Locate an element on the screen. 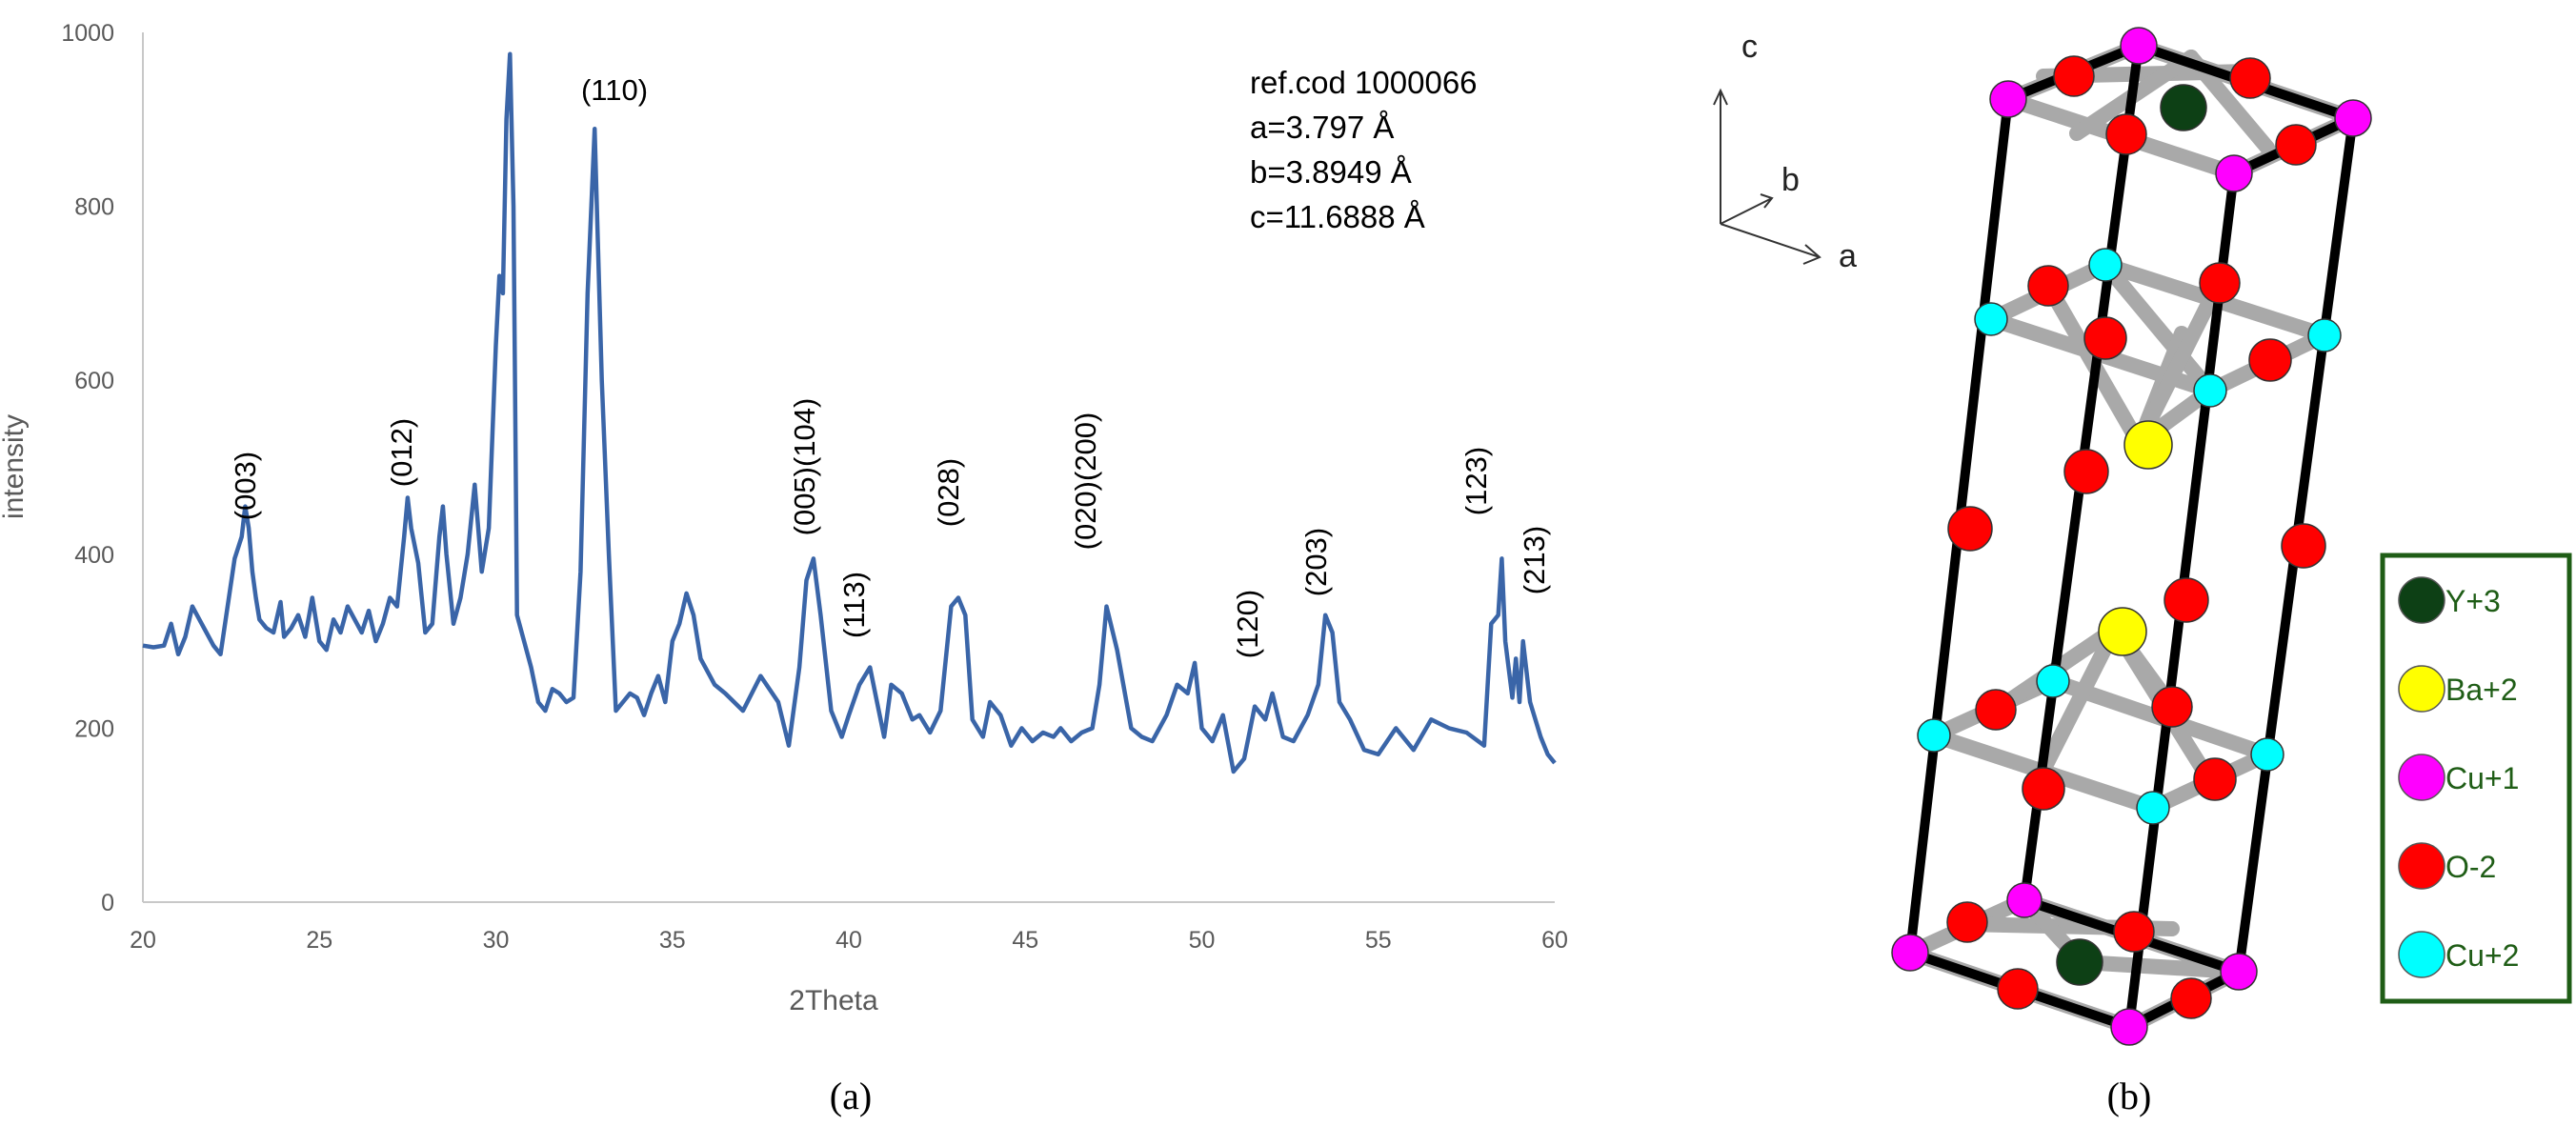  y-tick-label: 200 is located at coordinates (94, 728).